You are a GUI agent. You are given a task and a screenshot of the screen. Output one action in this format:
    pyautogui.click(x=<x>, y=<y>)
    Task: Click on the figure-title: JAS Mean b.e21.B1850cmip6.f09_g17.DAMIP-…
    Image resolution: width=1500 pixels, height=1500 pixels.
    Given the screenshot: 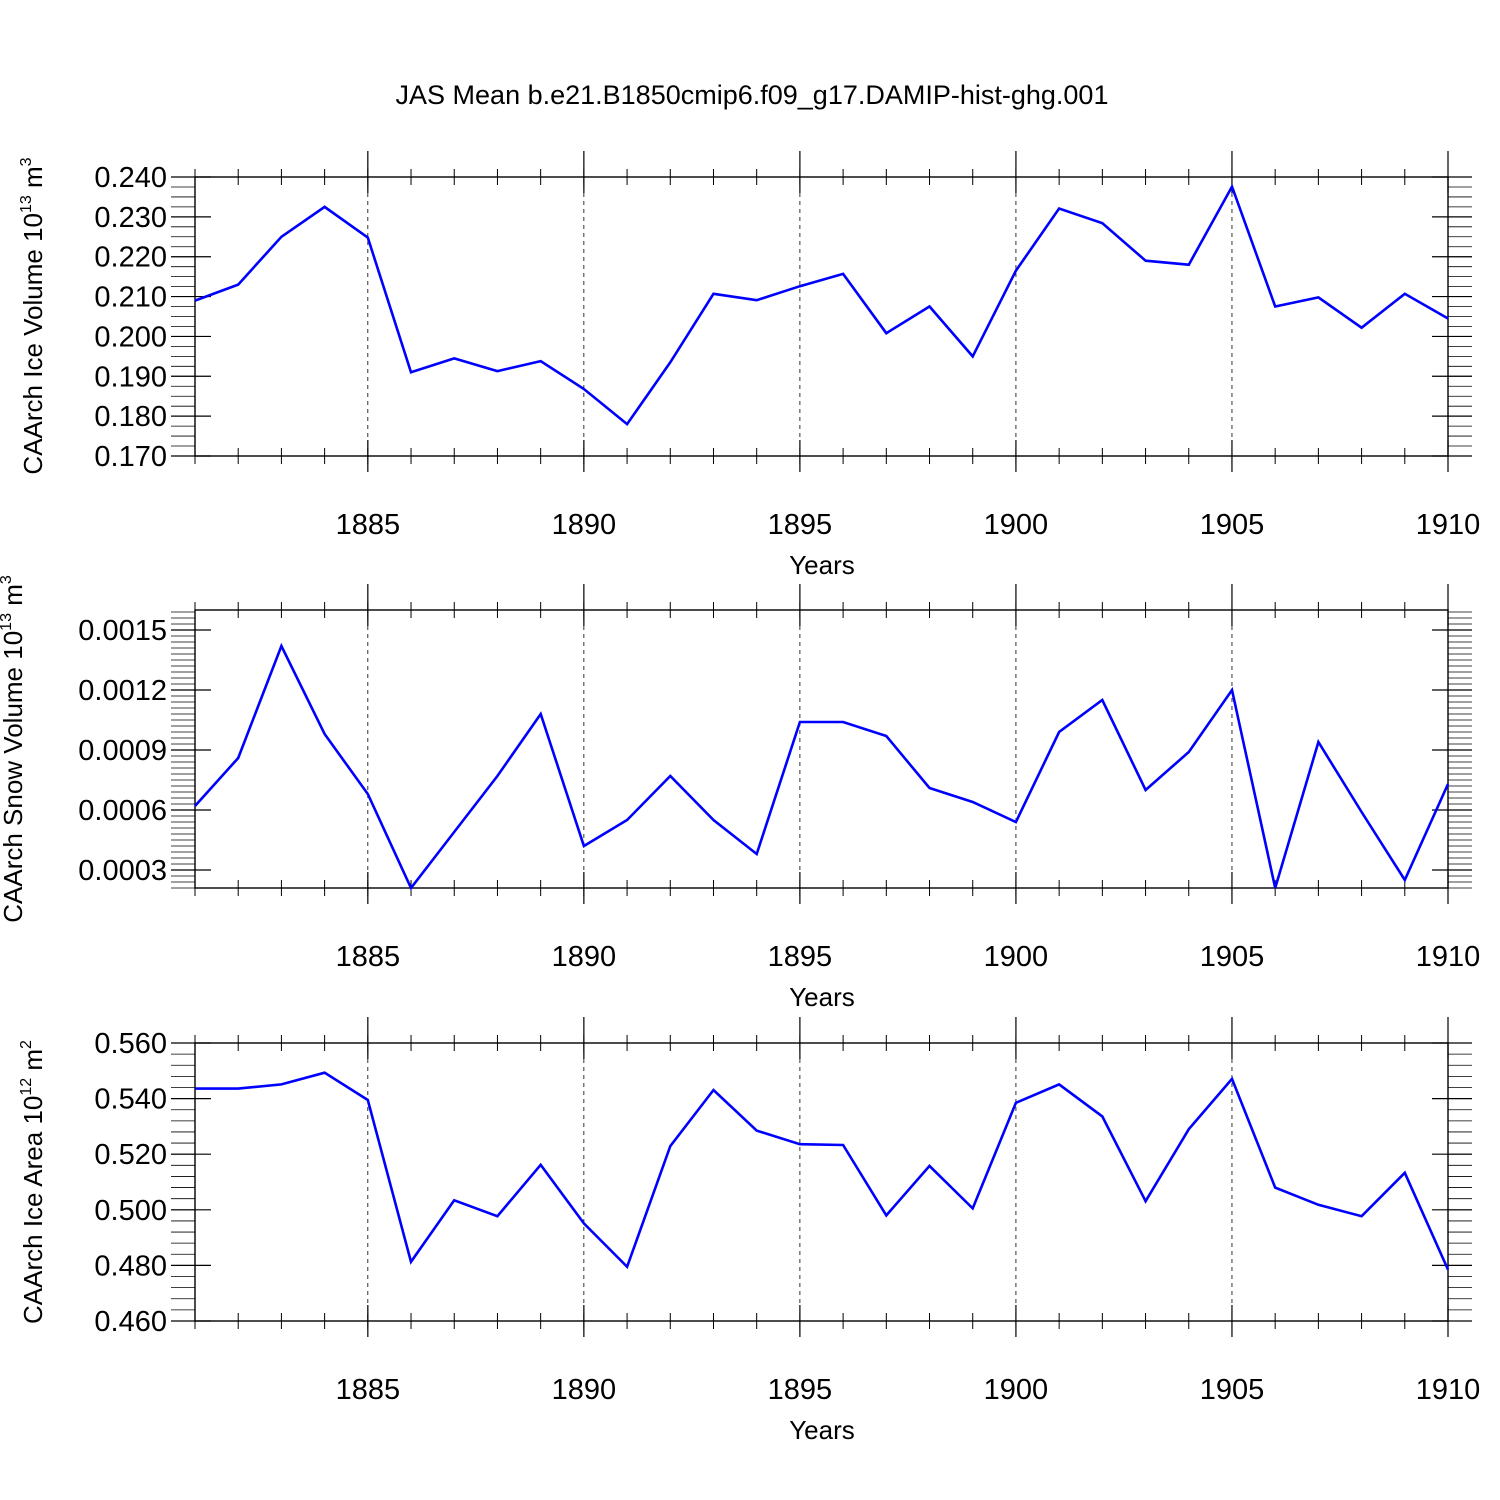 What is the action you would take?
    pyautogui.click(x=752, y=95)
    